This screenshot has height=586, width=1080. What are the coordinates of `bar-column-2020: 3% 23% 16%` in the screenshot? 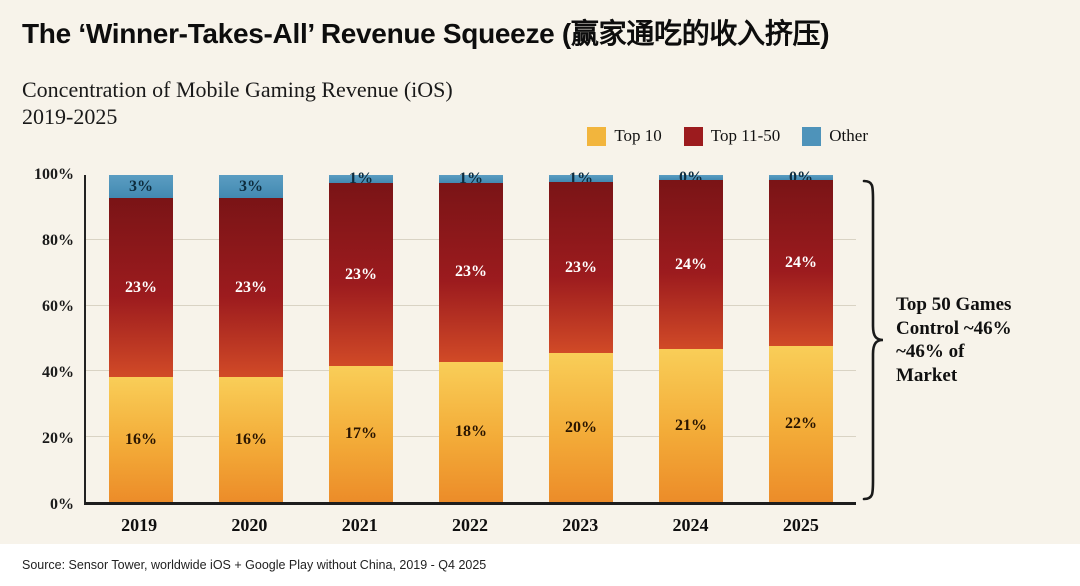 It's located at (251, 338).